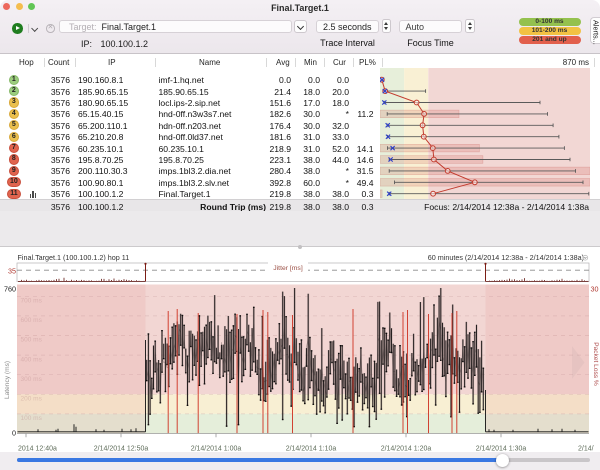 The image size is (600, 470). What do you see at coordinates (216, 449) in the screenshot?
I see `svg-text: 2/14/2014 1:00a` at bounding box center [216, 449].